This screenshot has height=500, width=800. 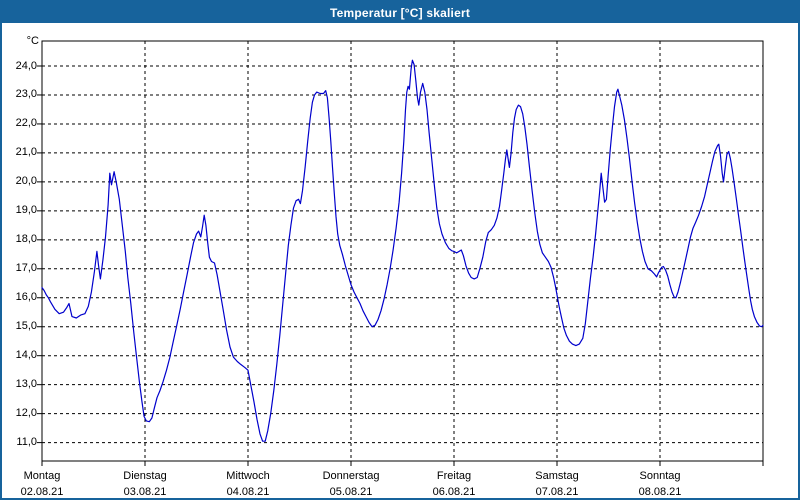 What do you see at coordinates (351, 492) in the screenshot?
I see `x-axis-date-label: 05.08.21` at bounding box center [351, 492].